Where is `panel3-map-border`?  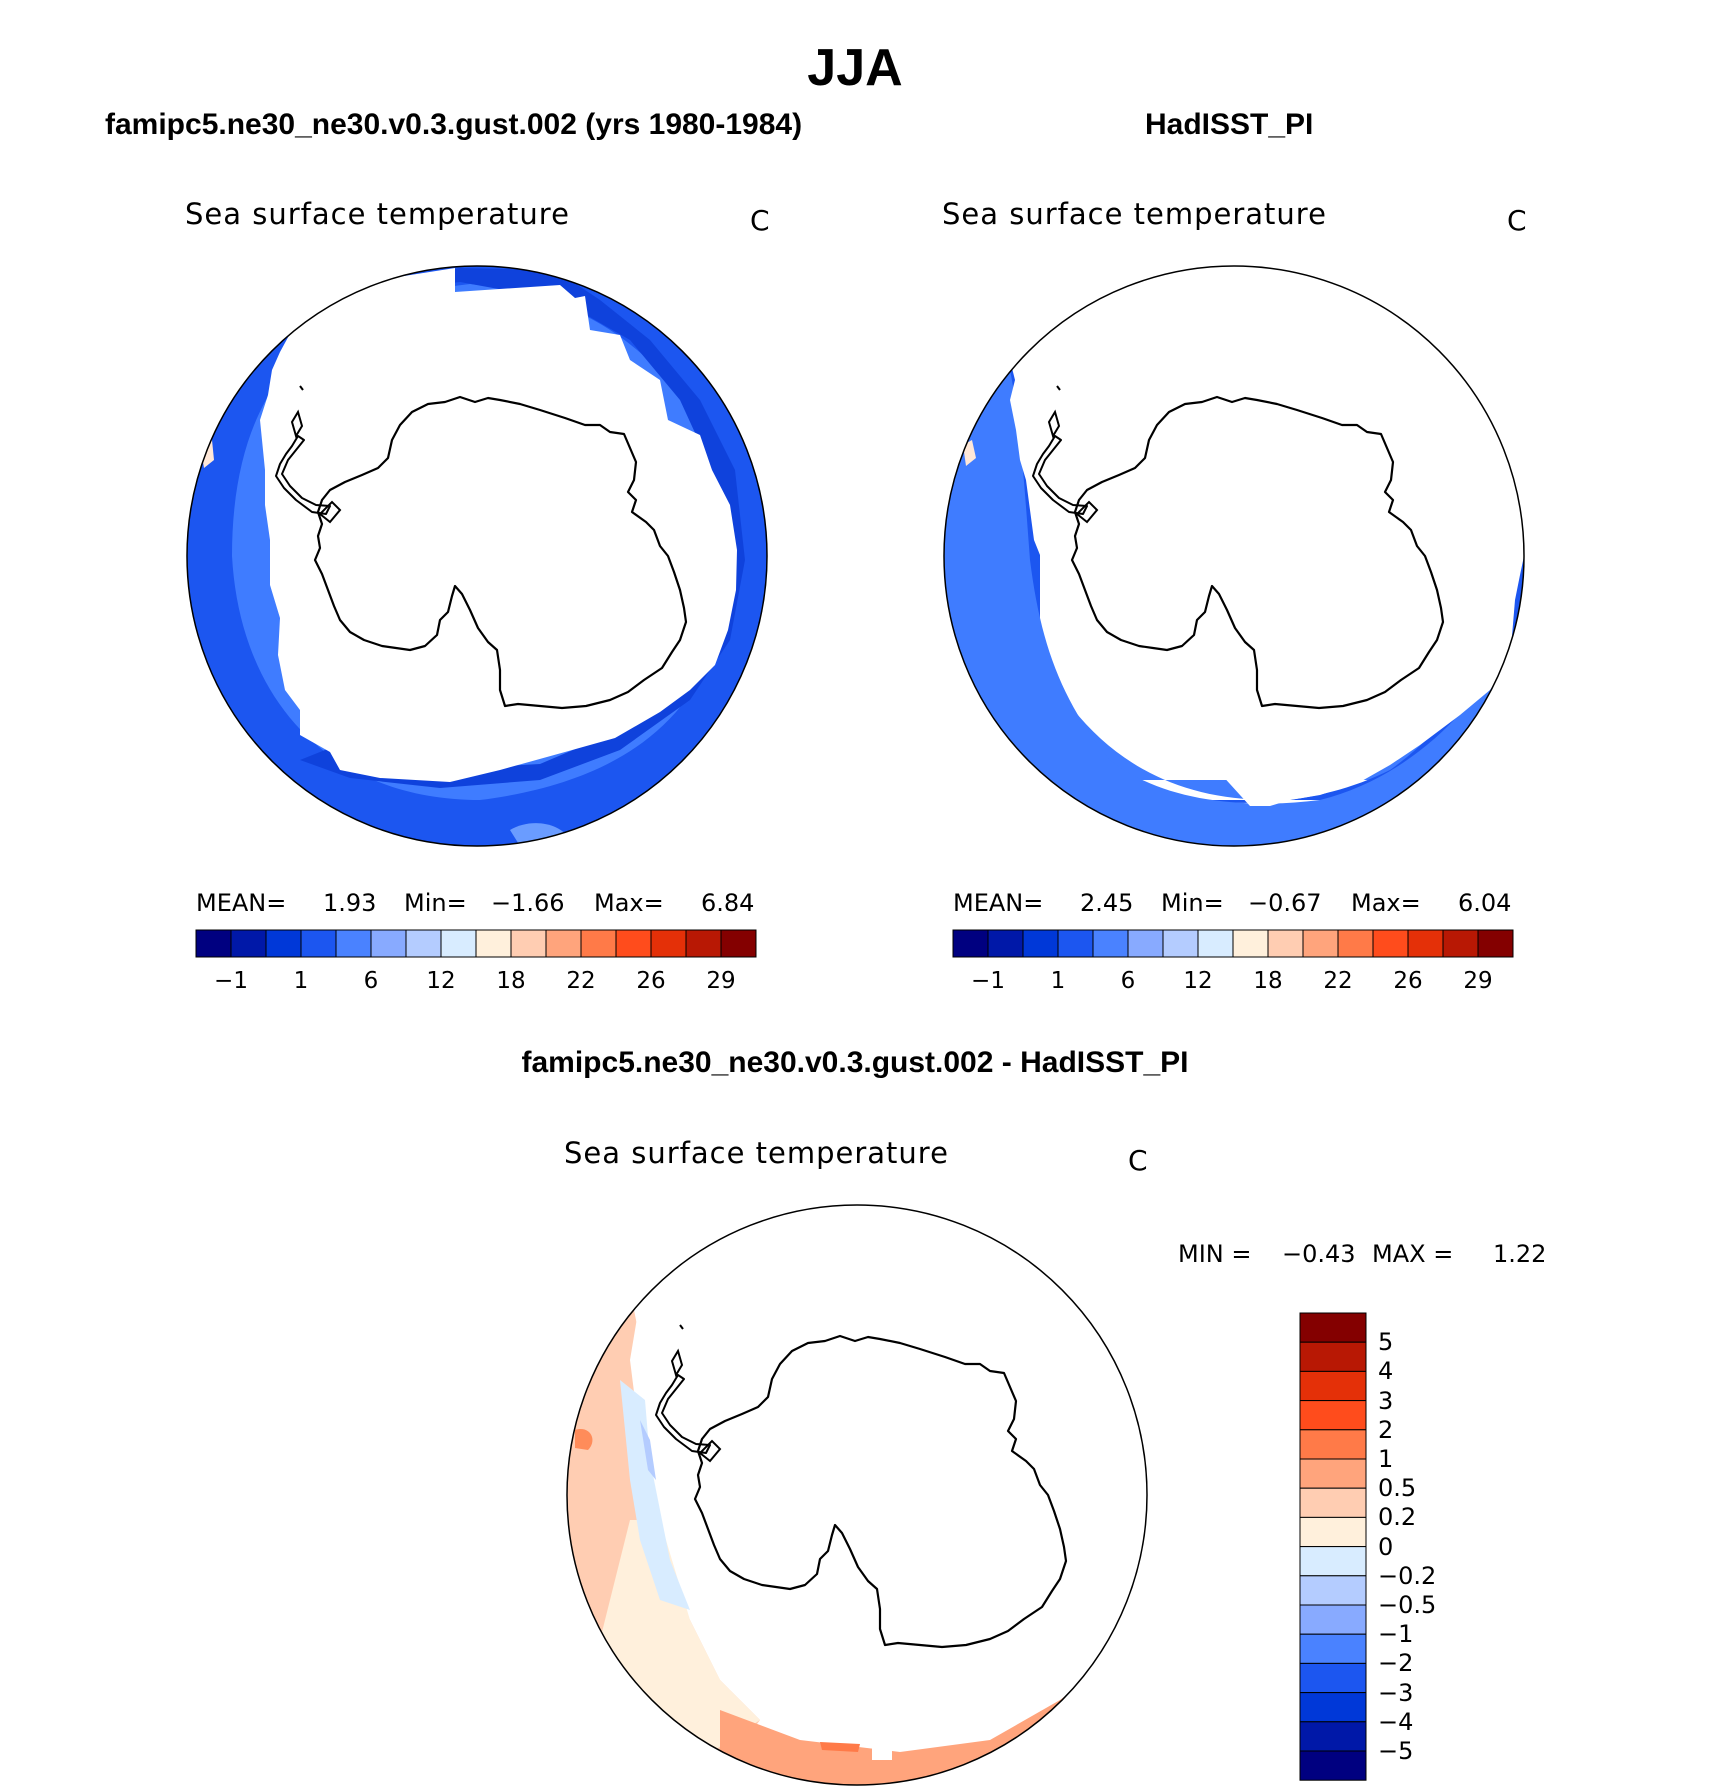
panel3-map-border is located at coordinates (857, 1495).